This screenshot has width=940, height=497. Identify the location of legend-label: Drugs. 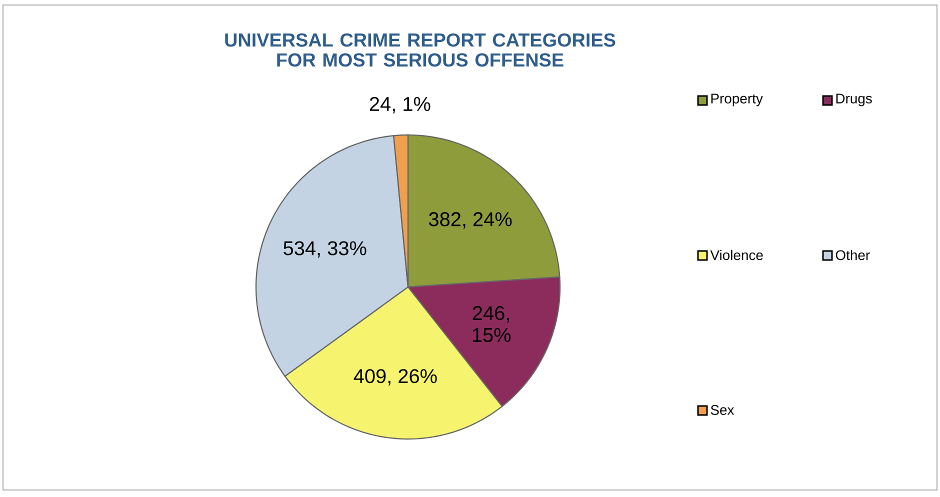
(854, 100).